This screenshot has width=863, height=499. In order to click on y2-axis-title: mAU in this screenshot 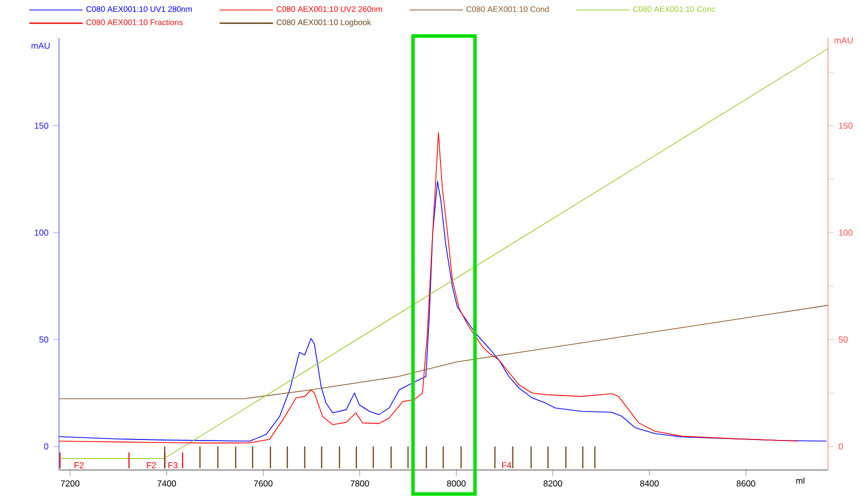, I will do `click(843, 40)`.